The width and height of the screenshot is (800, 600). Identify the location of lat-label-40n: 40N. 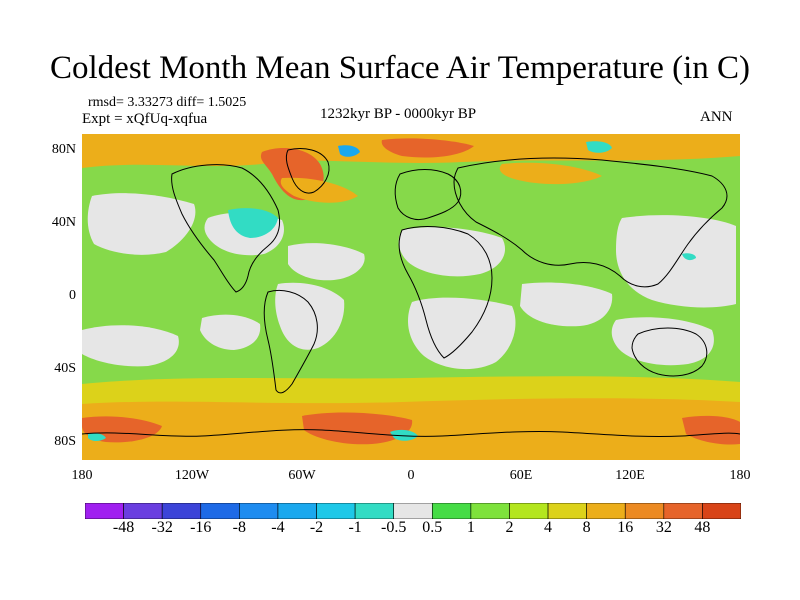
(63, 222).